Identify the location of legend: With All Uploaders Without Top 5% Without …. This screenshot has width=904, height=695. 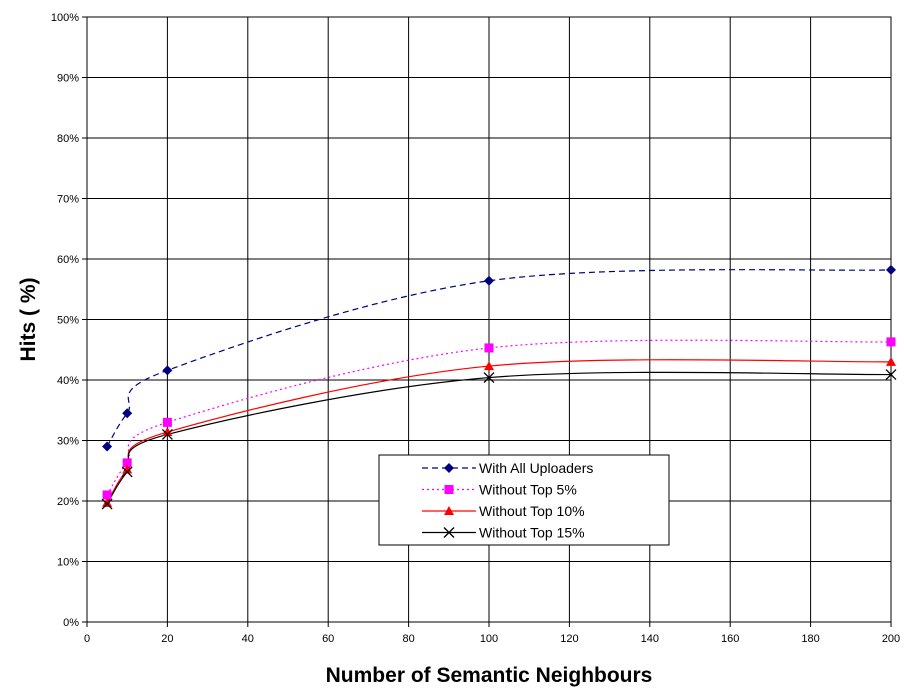
(524, 500).